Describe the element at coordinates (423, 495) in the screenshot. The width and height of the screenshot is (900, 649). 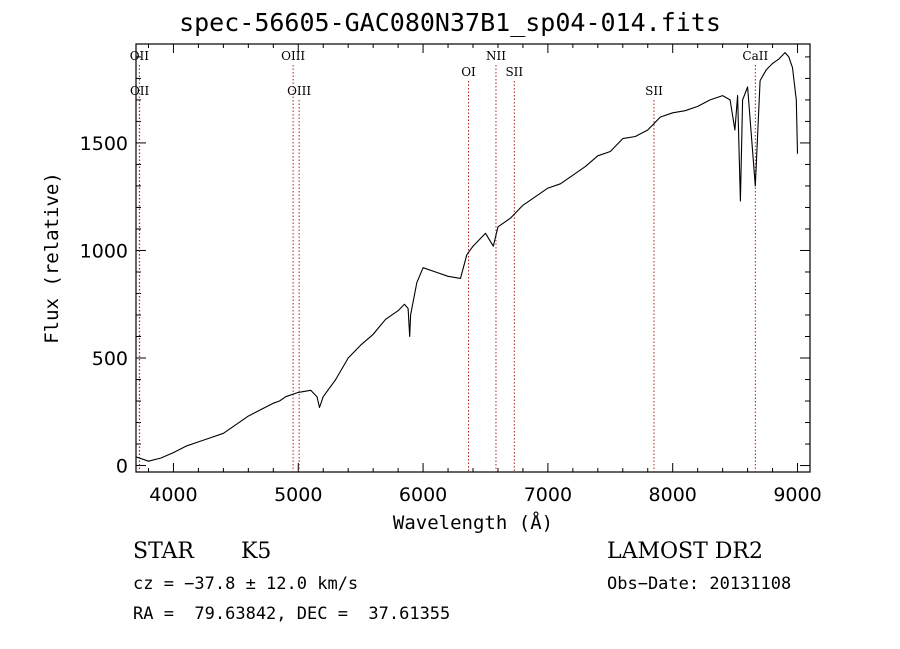
I see `x-tick-label: 6000` at that location.